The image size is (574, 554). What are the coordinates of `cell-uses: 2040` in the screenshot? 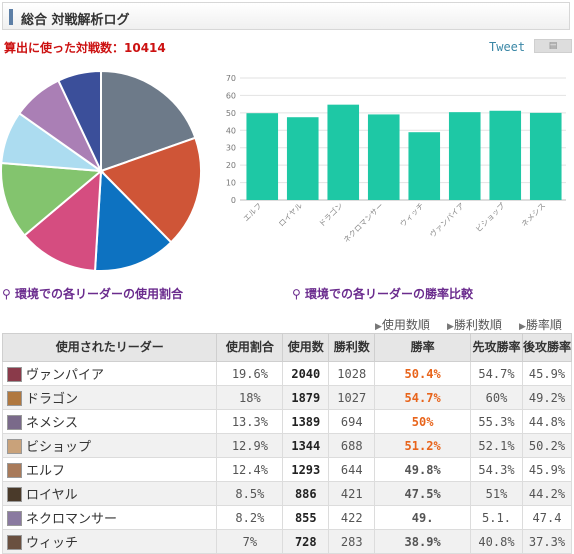 It's located at (306, 373).